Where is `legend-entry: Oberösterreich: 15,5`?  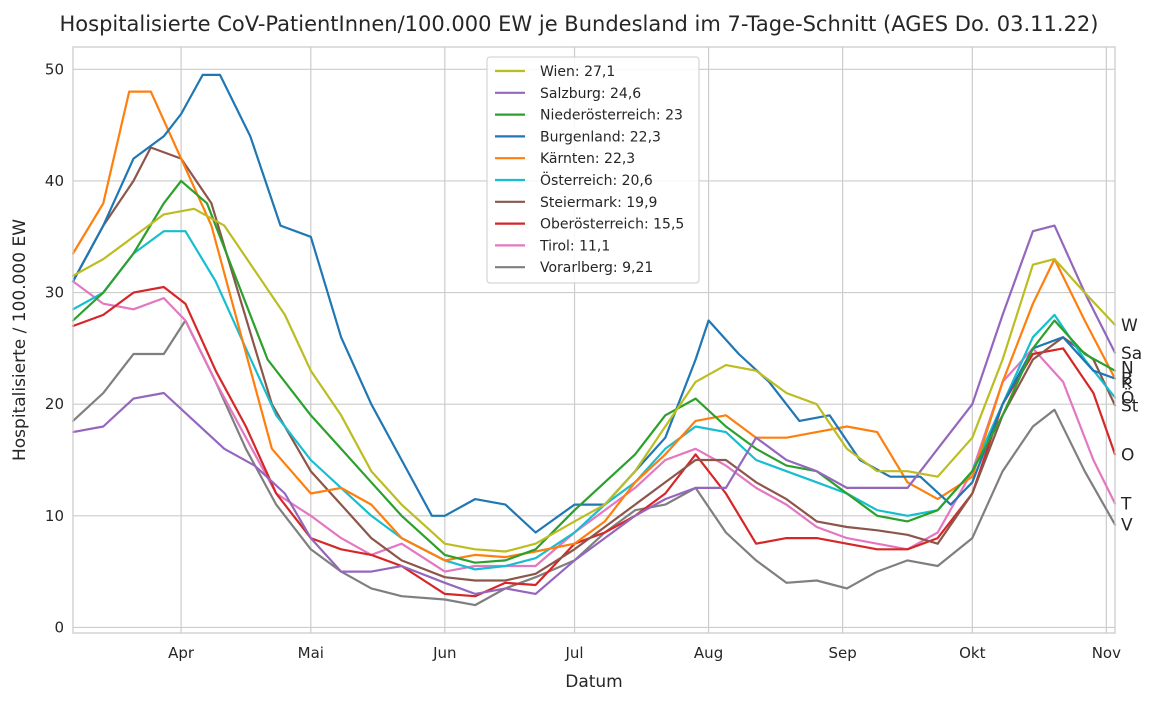 legend-entry: Oberösterreich: 15,5 is located at coordinates (612, 225).